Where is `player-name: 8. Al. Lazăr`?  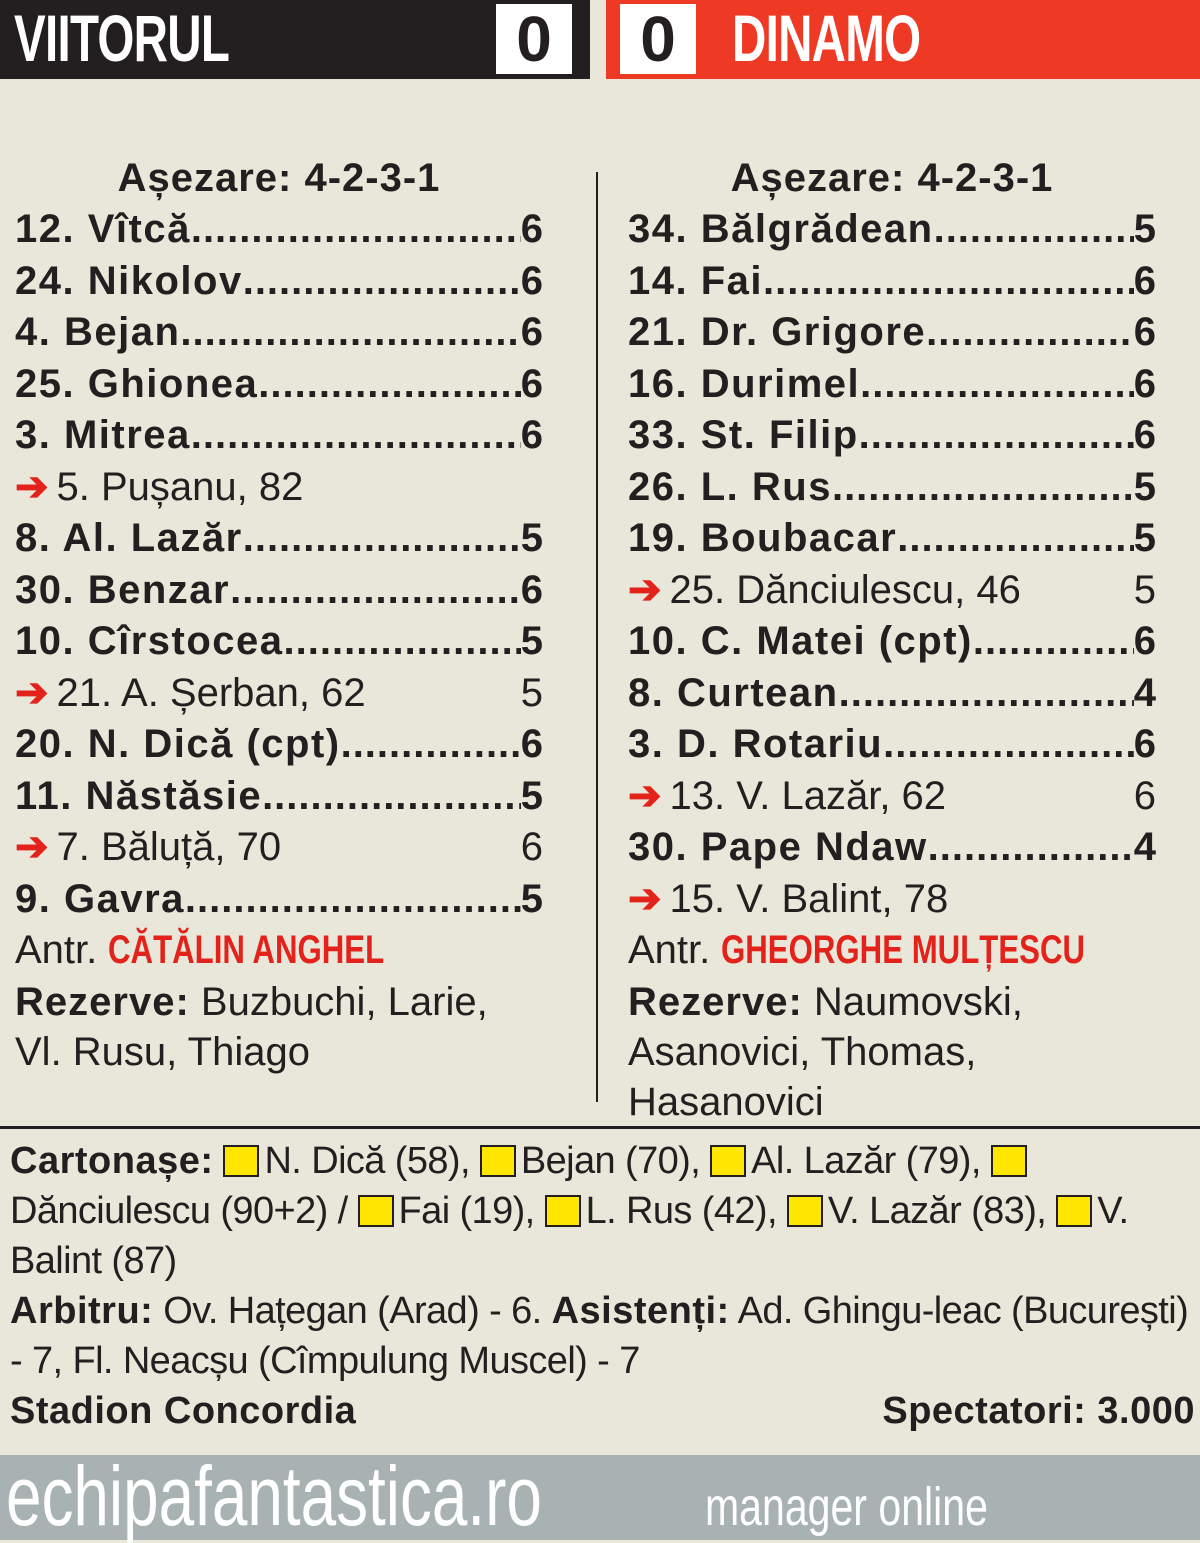 player-name: 8. Al. Lazăr is located at coordinates (129, 538).